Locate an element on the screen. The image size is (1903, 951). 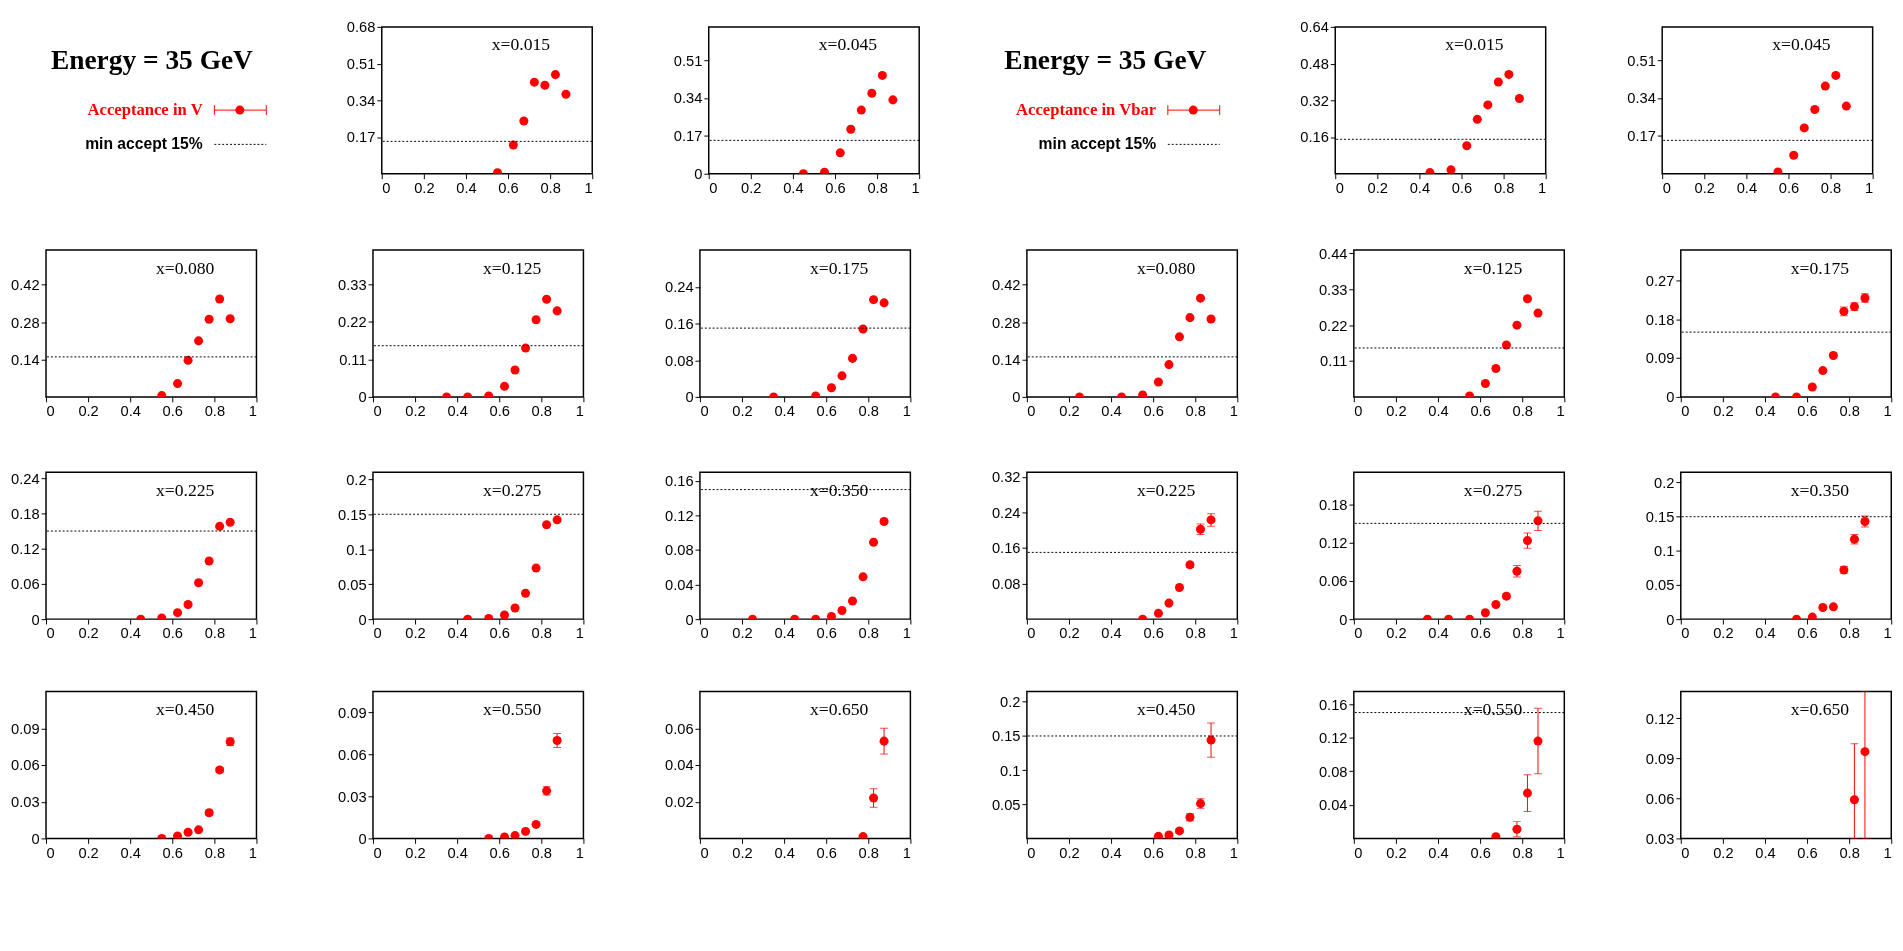
annotation: x=0.175 is located at coordinates (1820, 267).